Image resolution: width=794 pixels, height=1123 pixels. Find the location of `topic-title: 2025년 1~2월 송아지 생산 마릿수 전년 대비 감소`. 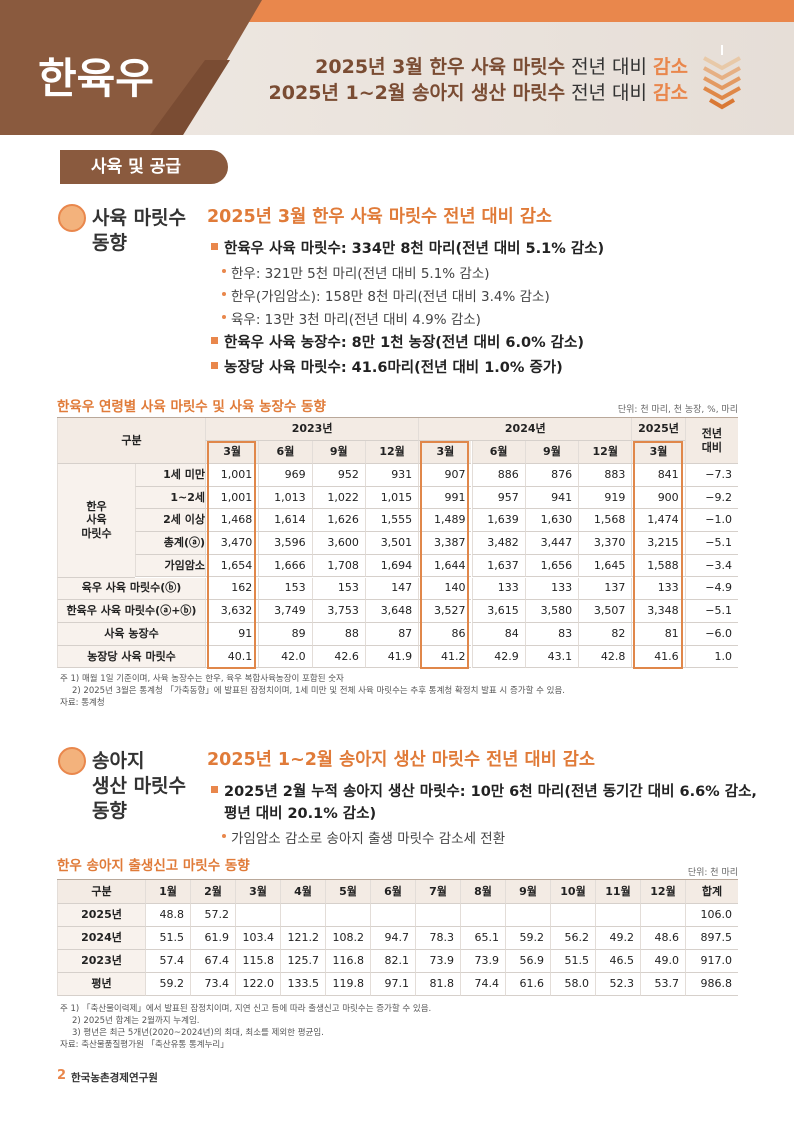

topic-title: 2025년 1~2월 송아지 생산 마릿수 전년 대비 감소 is located at coordinates (401, 760).